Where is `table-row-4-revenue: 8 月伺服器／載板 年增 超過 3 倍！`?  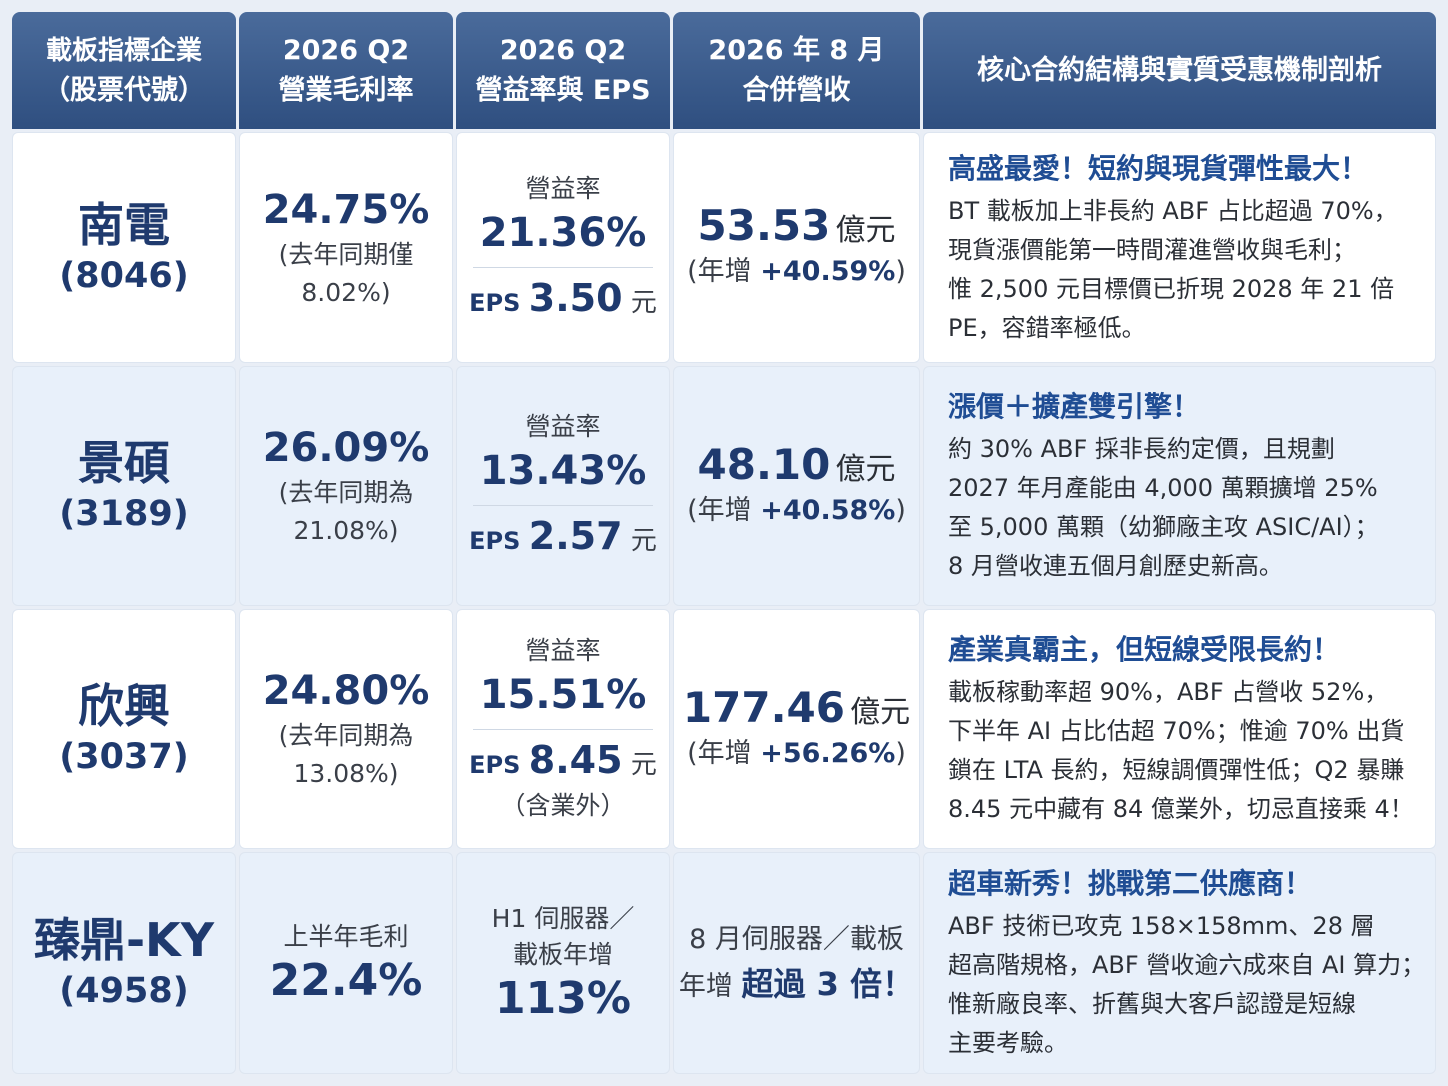
table-row-4-revenue: 8 月伺服器／載板 年增 超過 3 倍！ is located at coordinates (796, 963).